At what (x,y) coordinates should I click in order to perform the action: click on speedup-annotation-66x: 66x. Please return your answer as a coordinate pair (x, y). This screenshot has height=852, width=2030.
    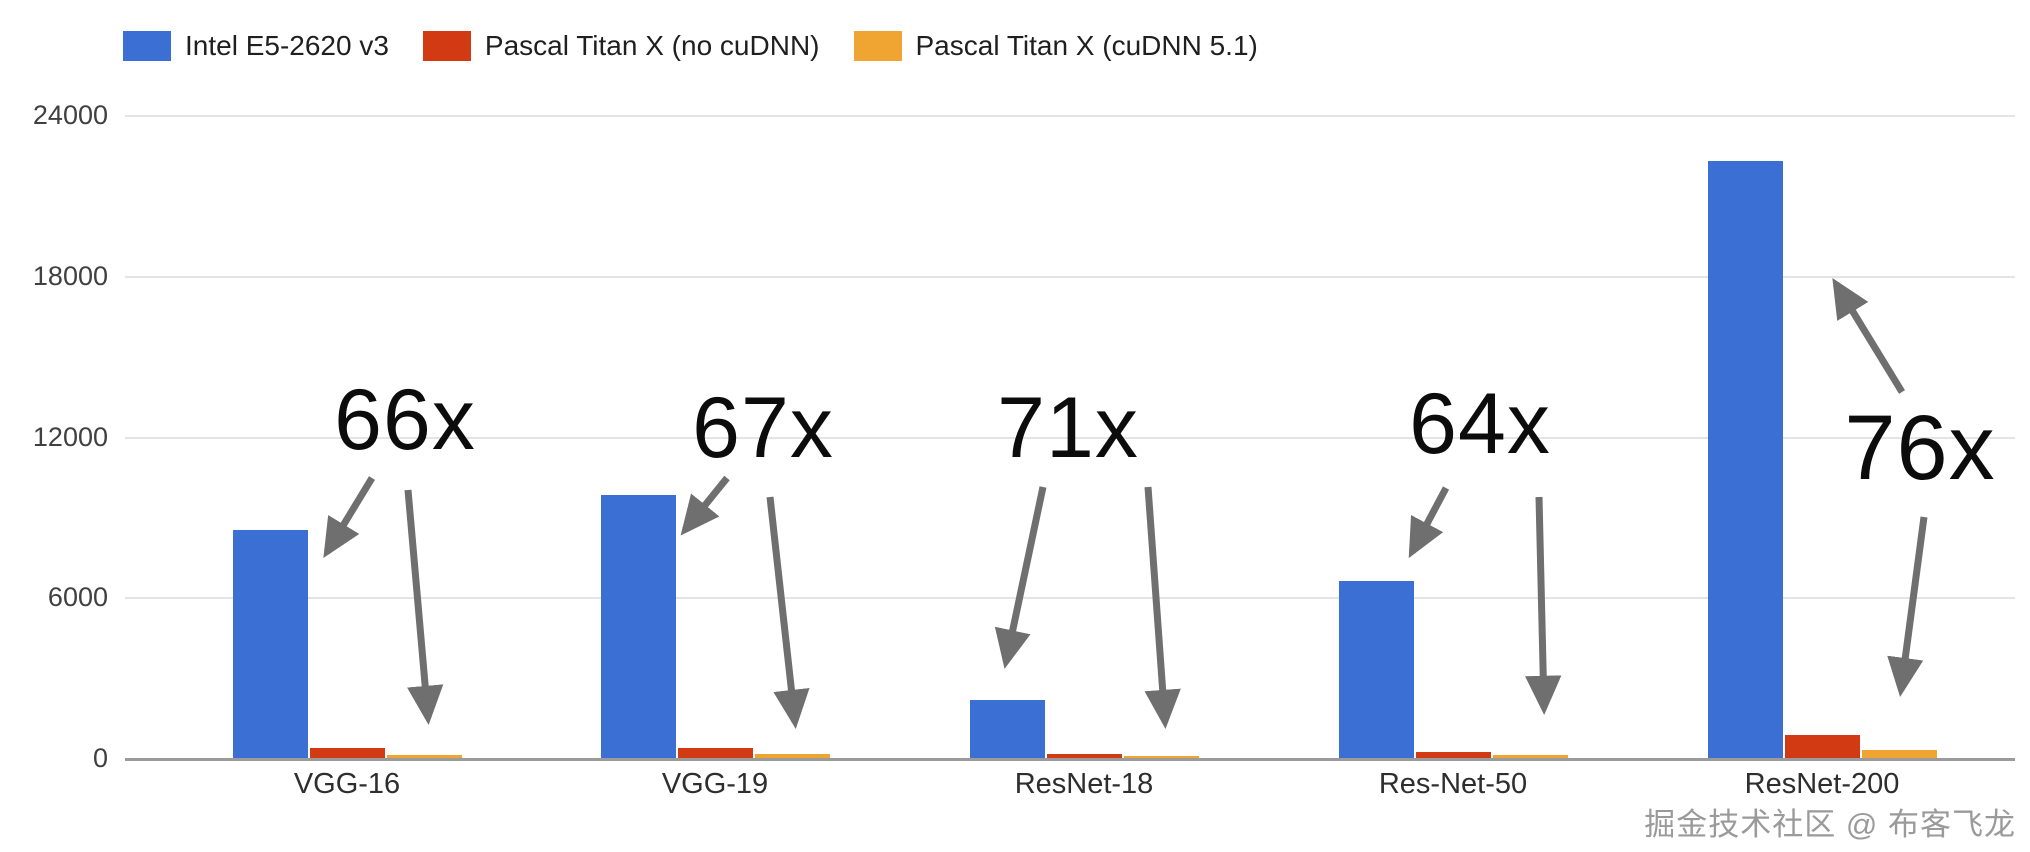
    Looking at the image, I should click on (405, 420).